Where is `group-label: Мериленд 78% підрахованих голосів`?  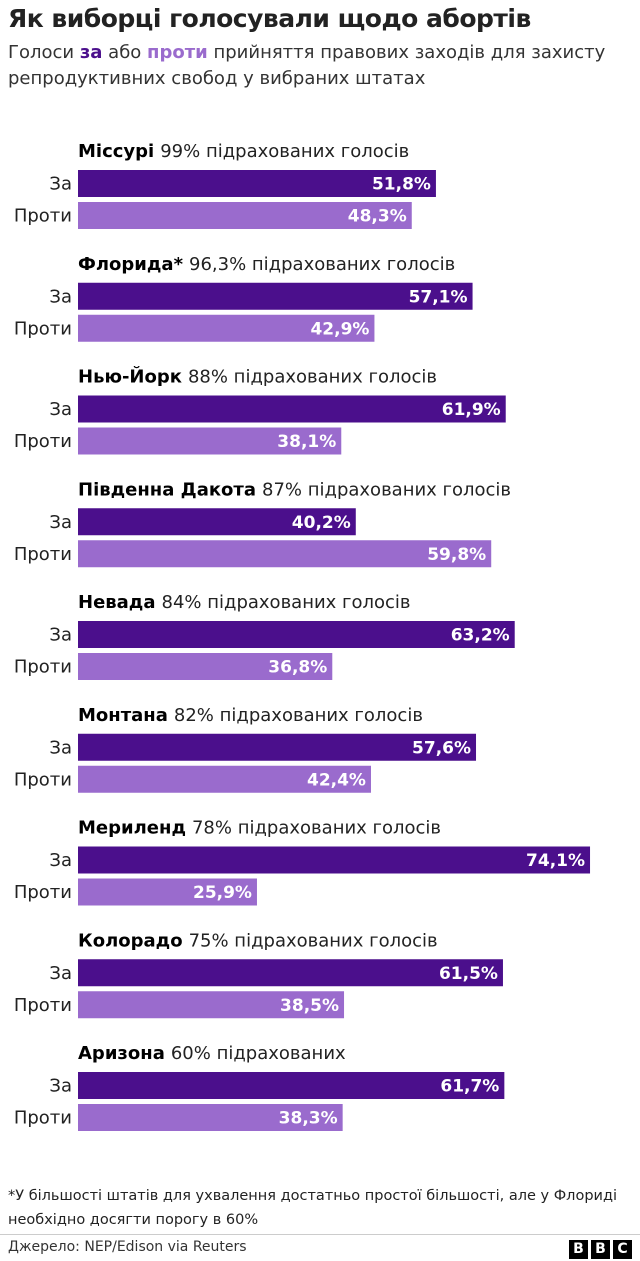
group-label: Мериленд 78% підрахованих голосів is located at coordinates (259, 828).